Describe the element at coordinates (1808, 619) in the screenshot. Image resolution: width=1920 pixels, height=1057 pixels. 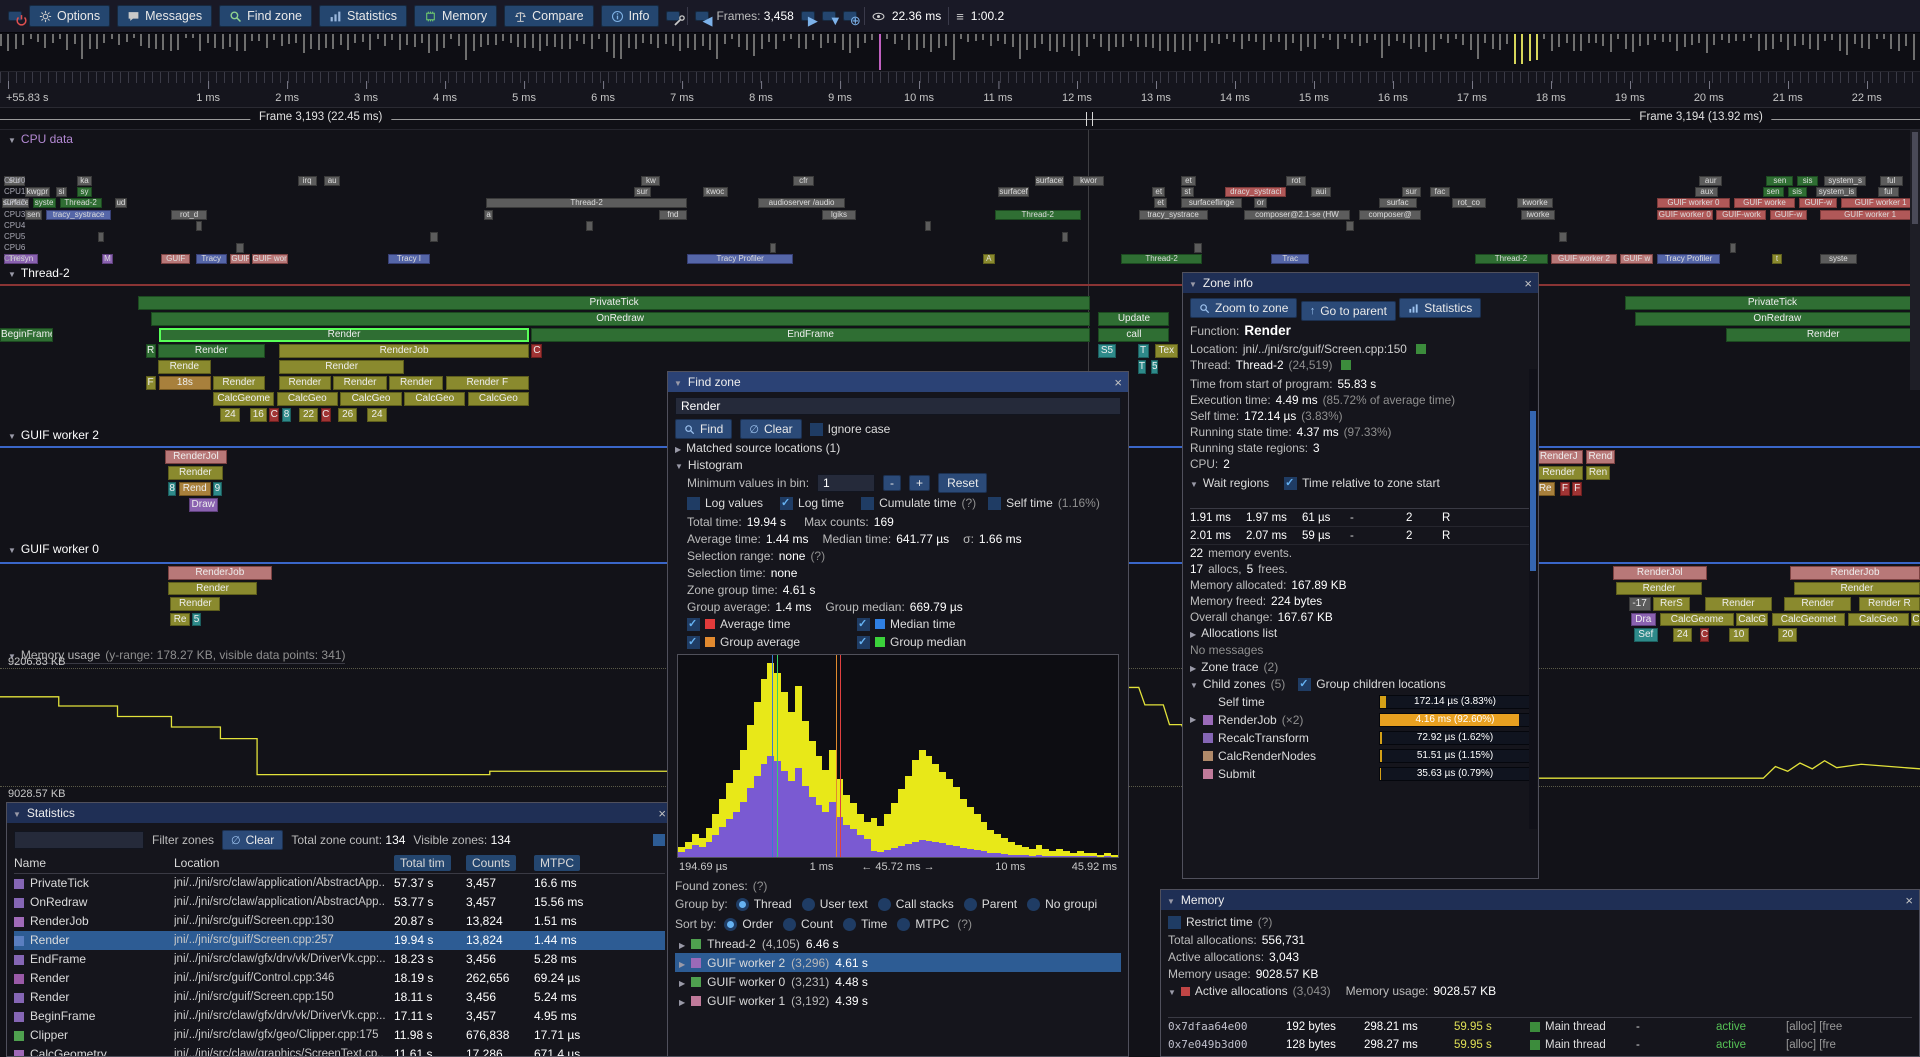
I see `timeline-zone: CalcGeomet` at that location.